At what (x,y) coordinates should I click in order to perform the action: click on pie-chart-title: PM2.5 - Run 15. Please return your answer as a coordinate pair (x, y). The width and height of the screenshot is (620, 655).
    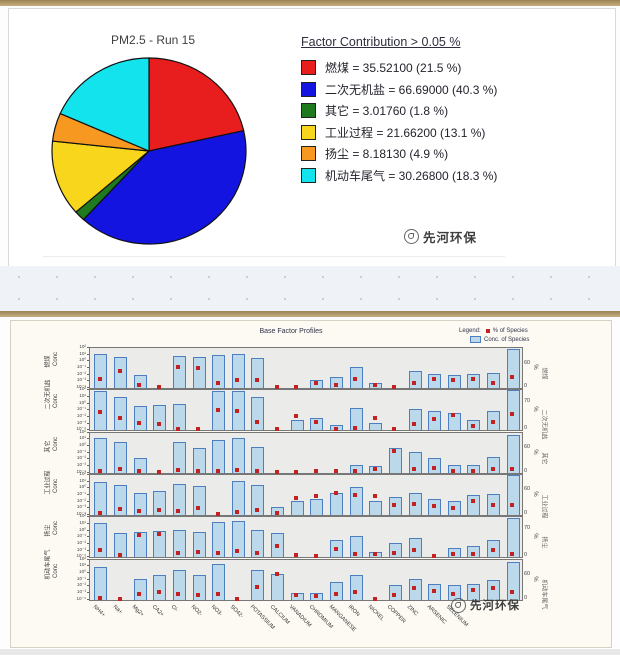
    Looking at the image, I should click on (153, 40).